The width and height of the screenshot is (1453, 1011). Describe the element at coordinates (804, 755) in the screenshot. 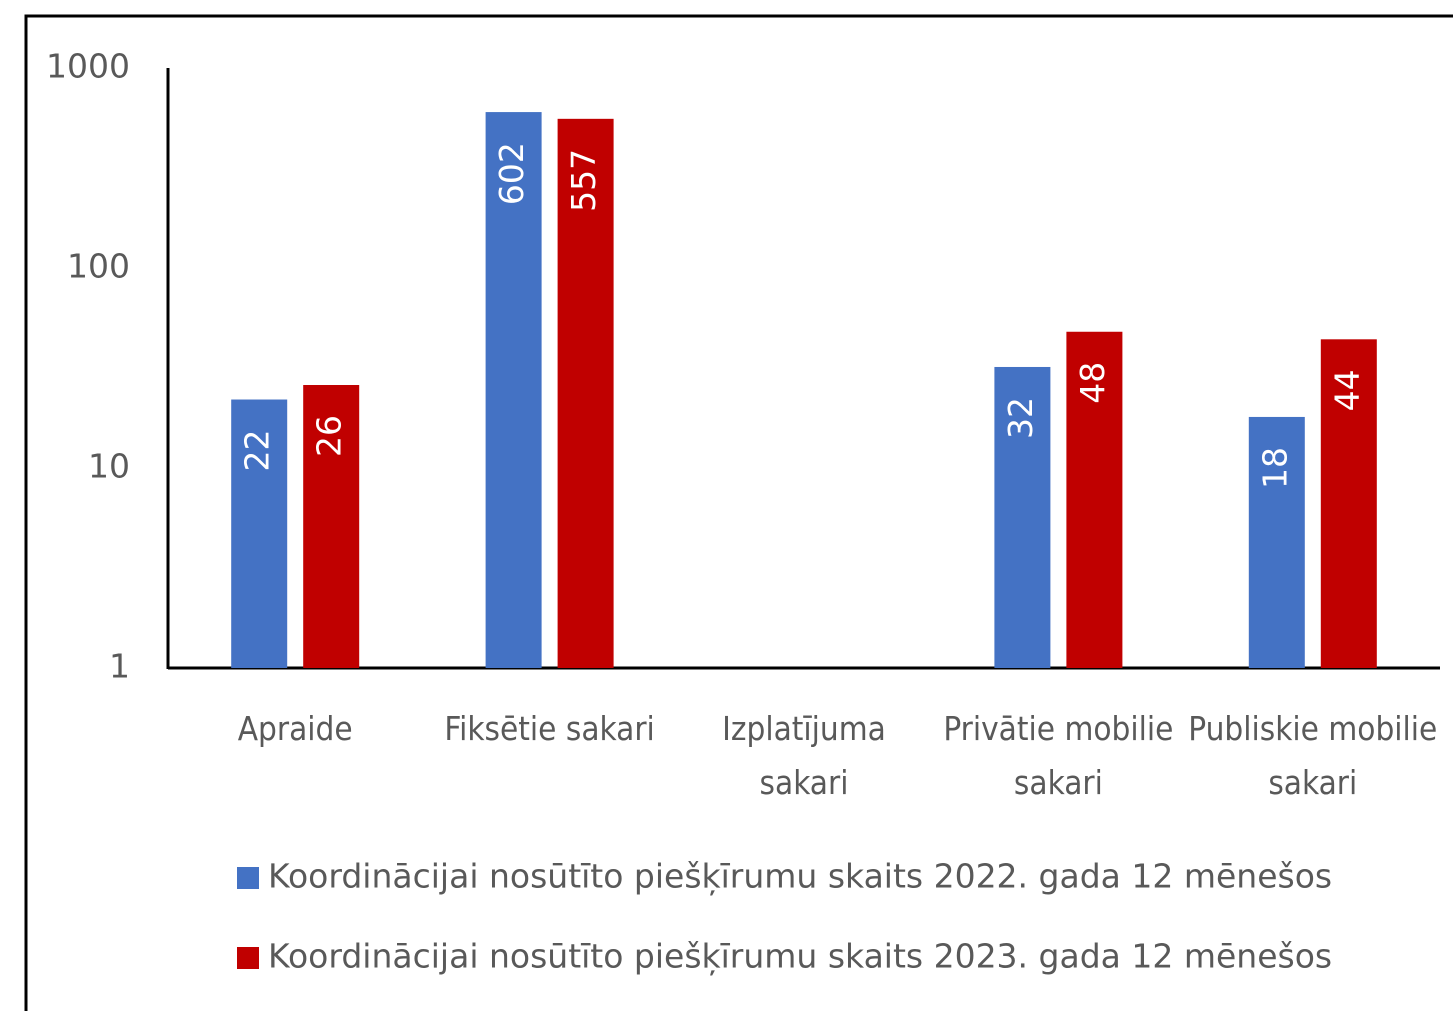

I see `x-tick-label: Izplatījuma sakari` at that location.